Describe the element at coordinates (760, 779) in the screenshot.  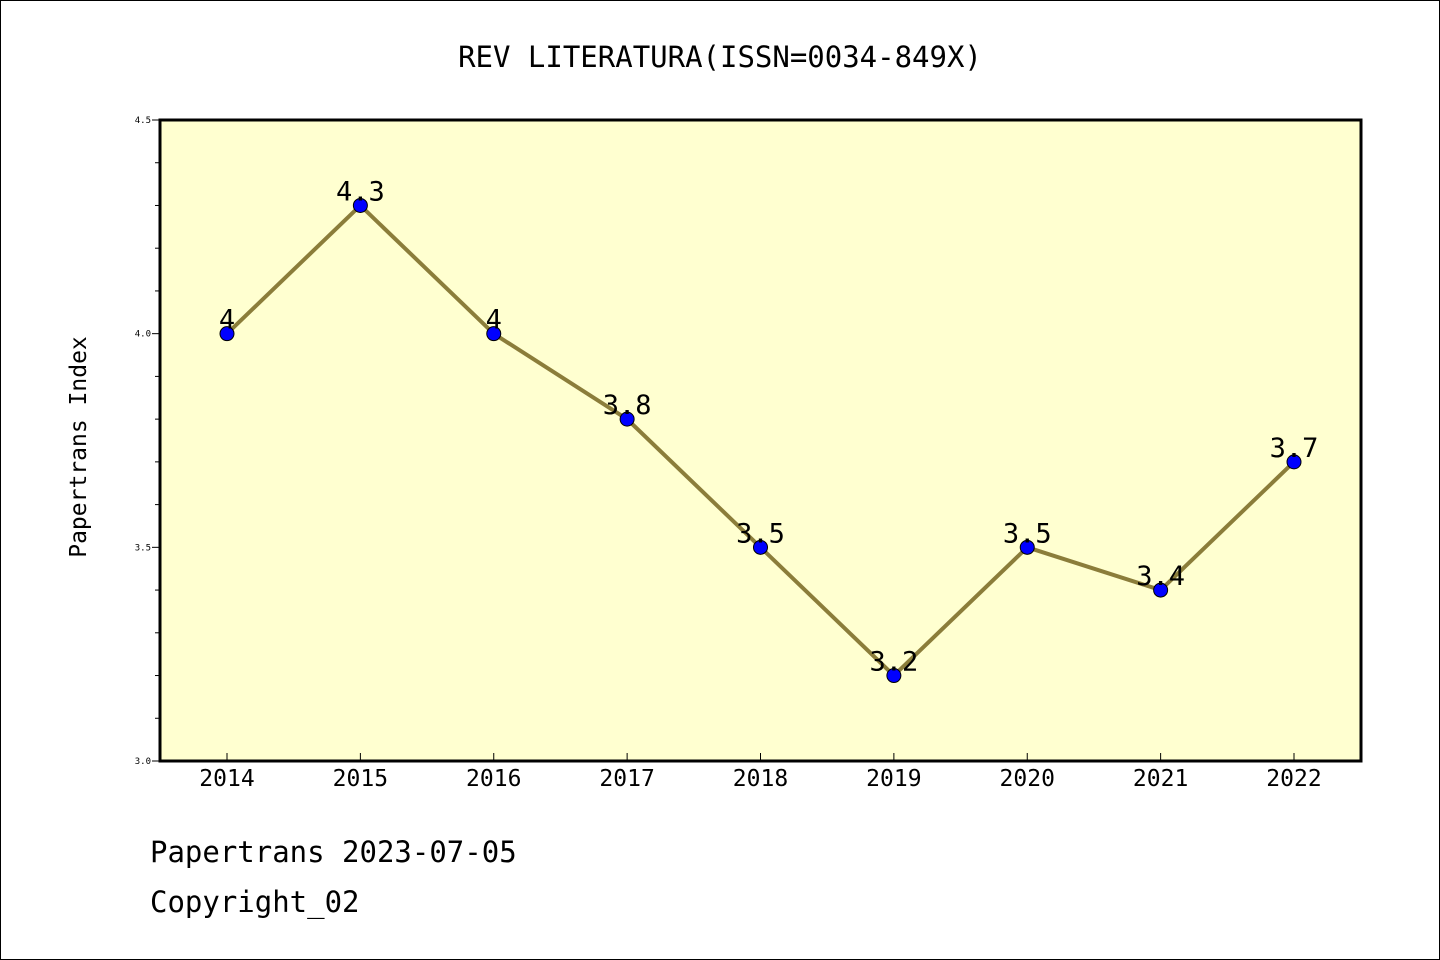
I see `x-tick-label: 2018` at that location.